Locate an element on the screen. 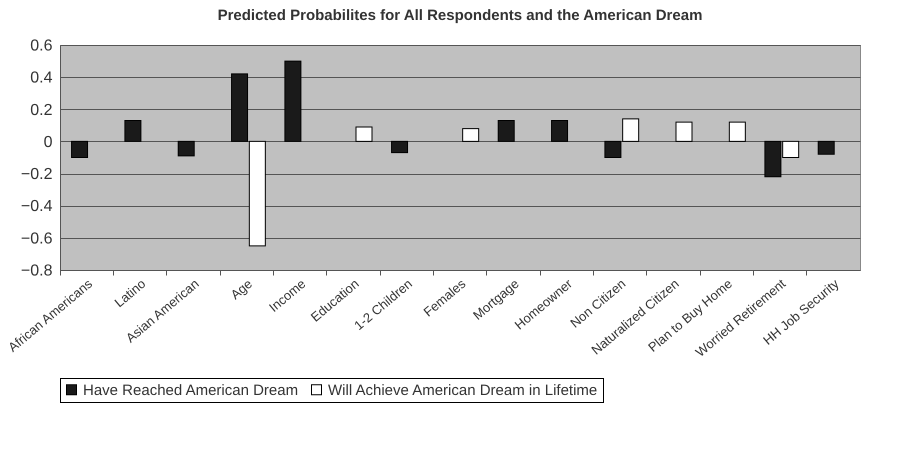 The height and width of the screenshot is (449, 909). y-tick-label: −0.2 is located at coordinates (36, 175).